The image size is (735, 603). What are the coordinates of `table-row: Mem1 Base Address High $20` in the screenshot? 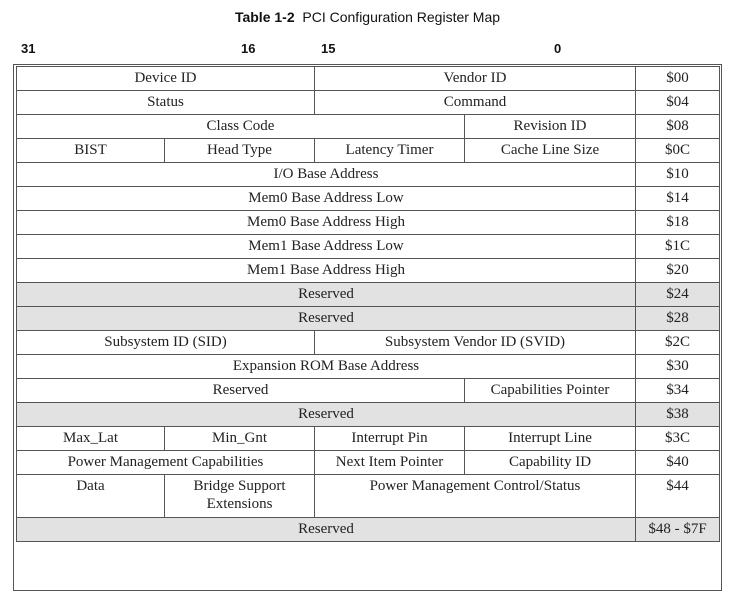 It's located at (368, 270).